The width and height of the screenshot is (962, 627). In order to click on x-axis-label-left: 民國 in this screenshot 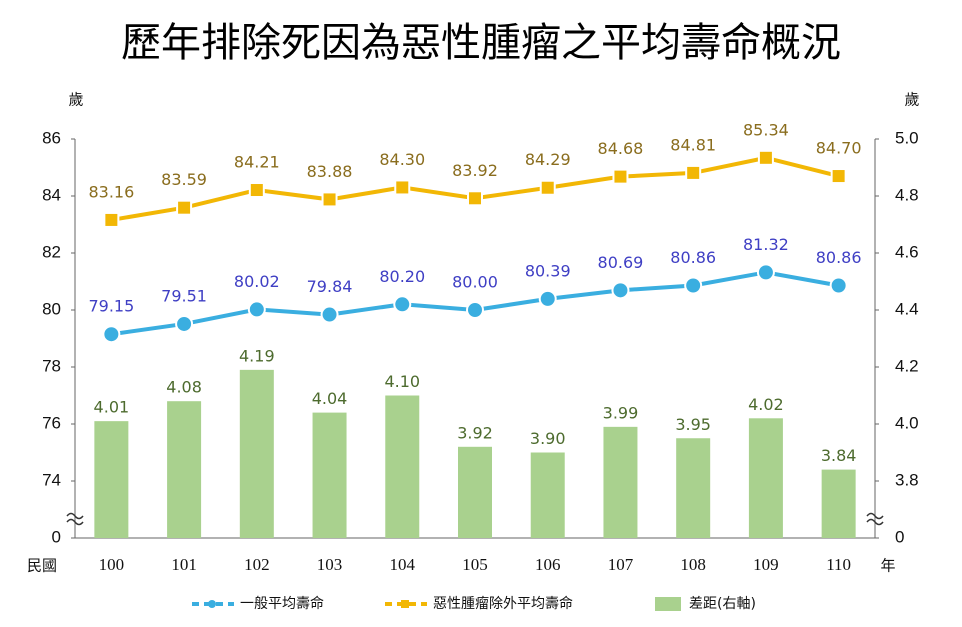, I will do `click(42, 566)`.